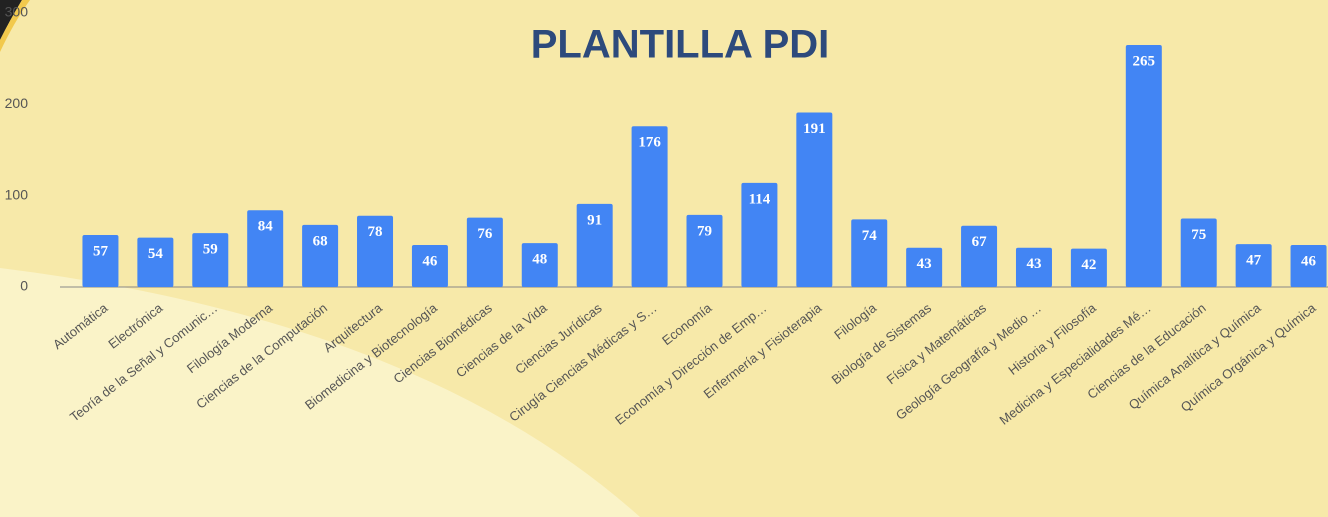 The image size is (1328, 517). I want to click on data-label: 48, so click(539, 260).